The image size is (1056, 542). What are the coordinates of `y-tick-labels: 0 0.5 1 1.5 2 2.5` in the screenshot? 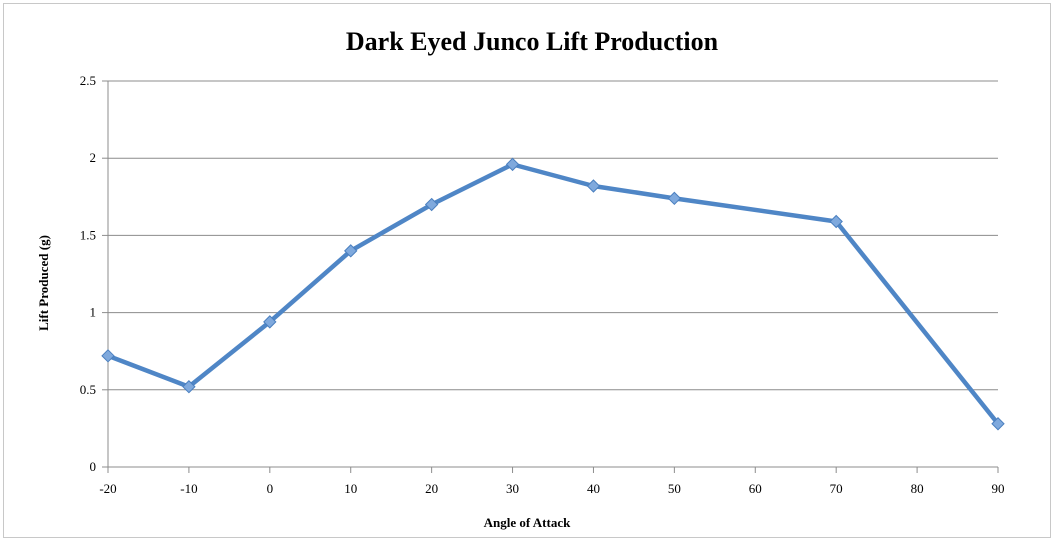 It's located at (88, 273).